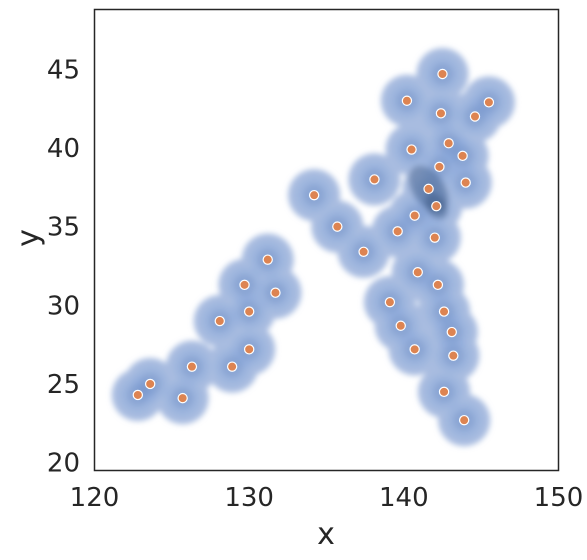 Image resolution: width=587 pixels, height=560 pixels. Describe the element at coordinates (63, 70) in the screenshot. I see `y-tick-label: 45` at that location.